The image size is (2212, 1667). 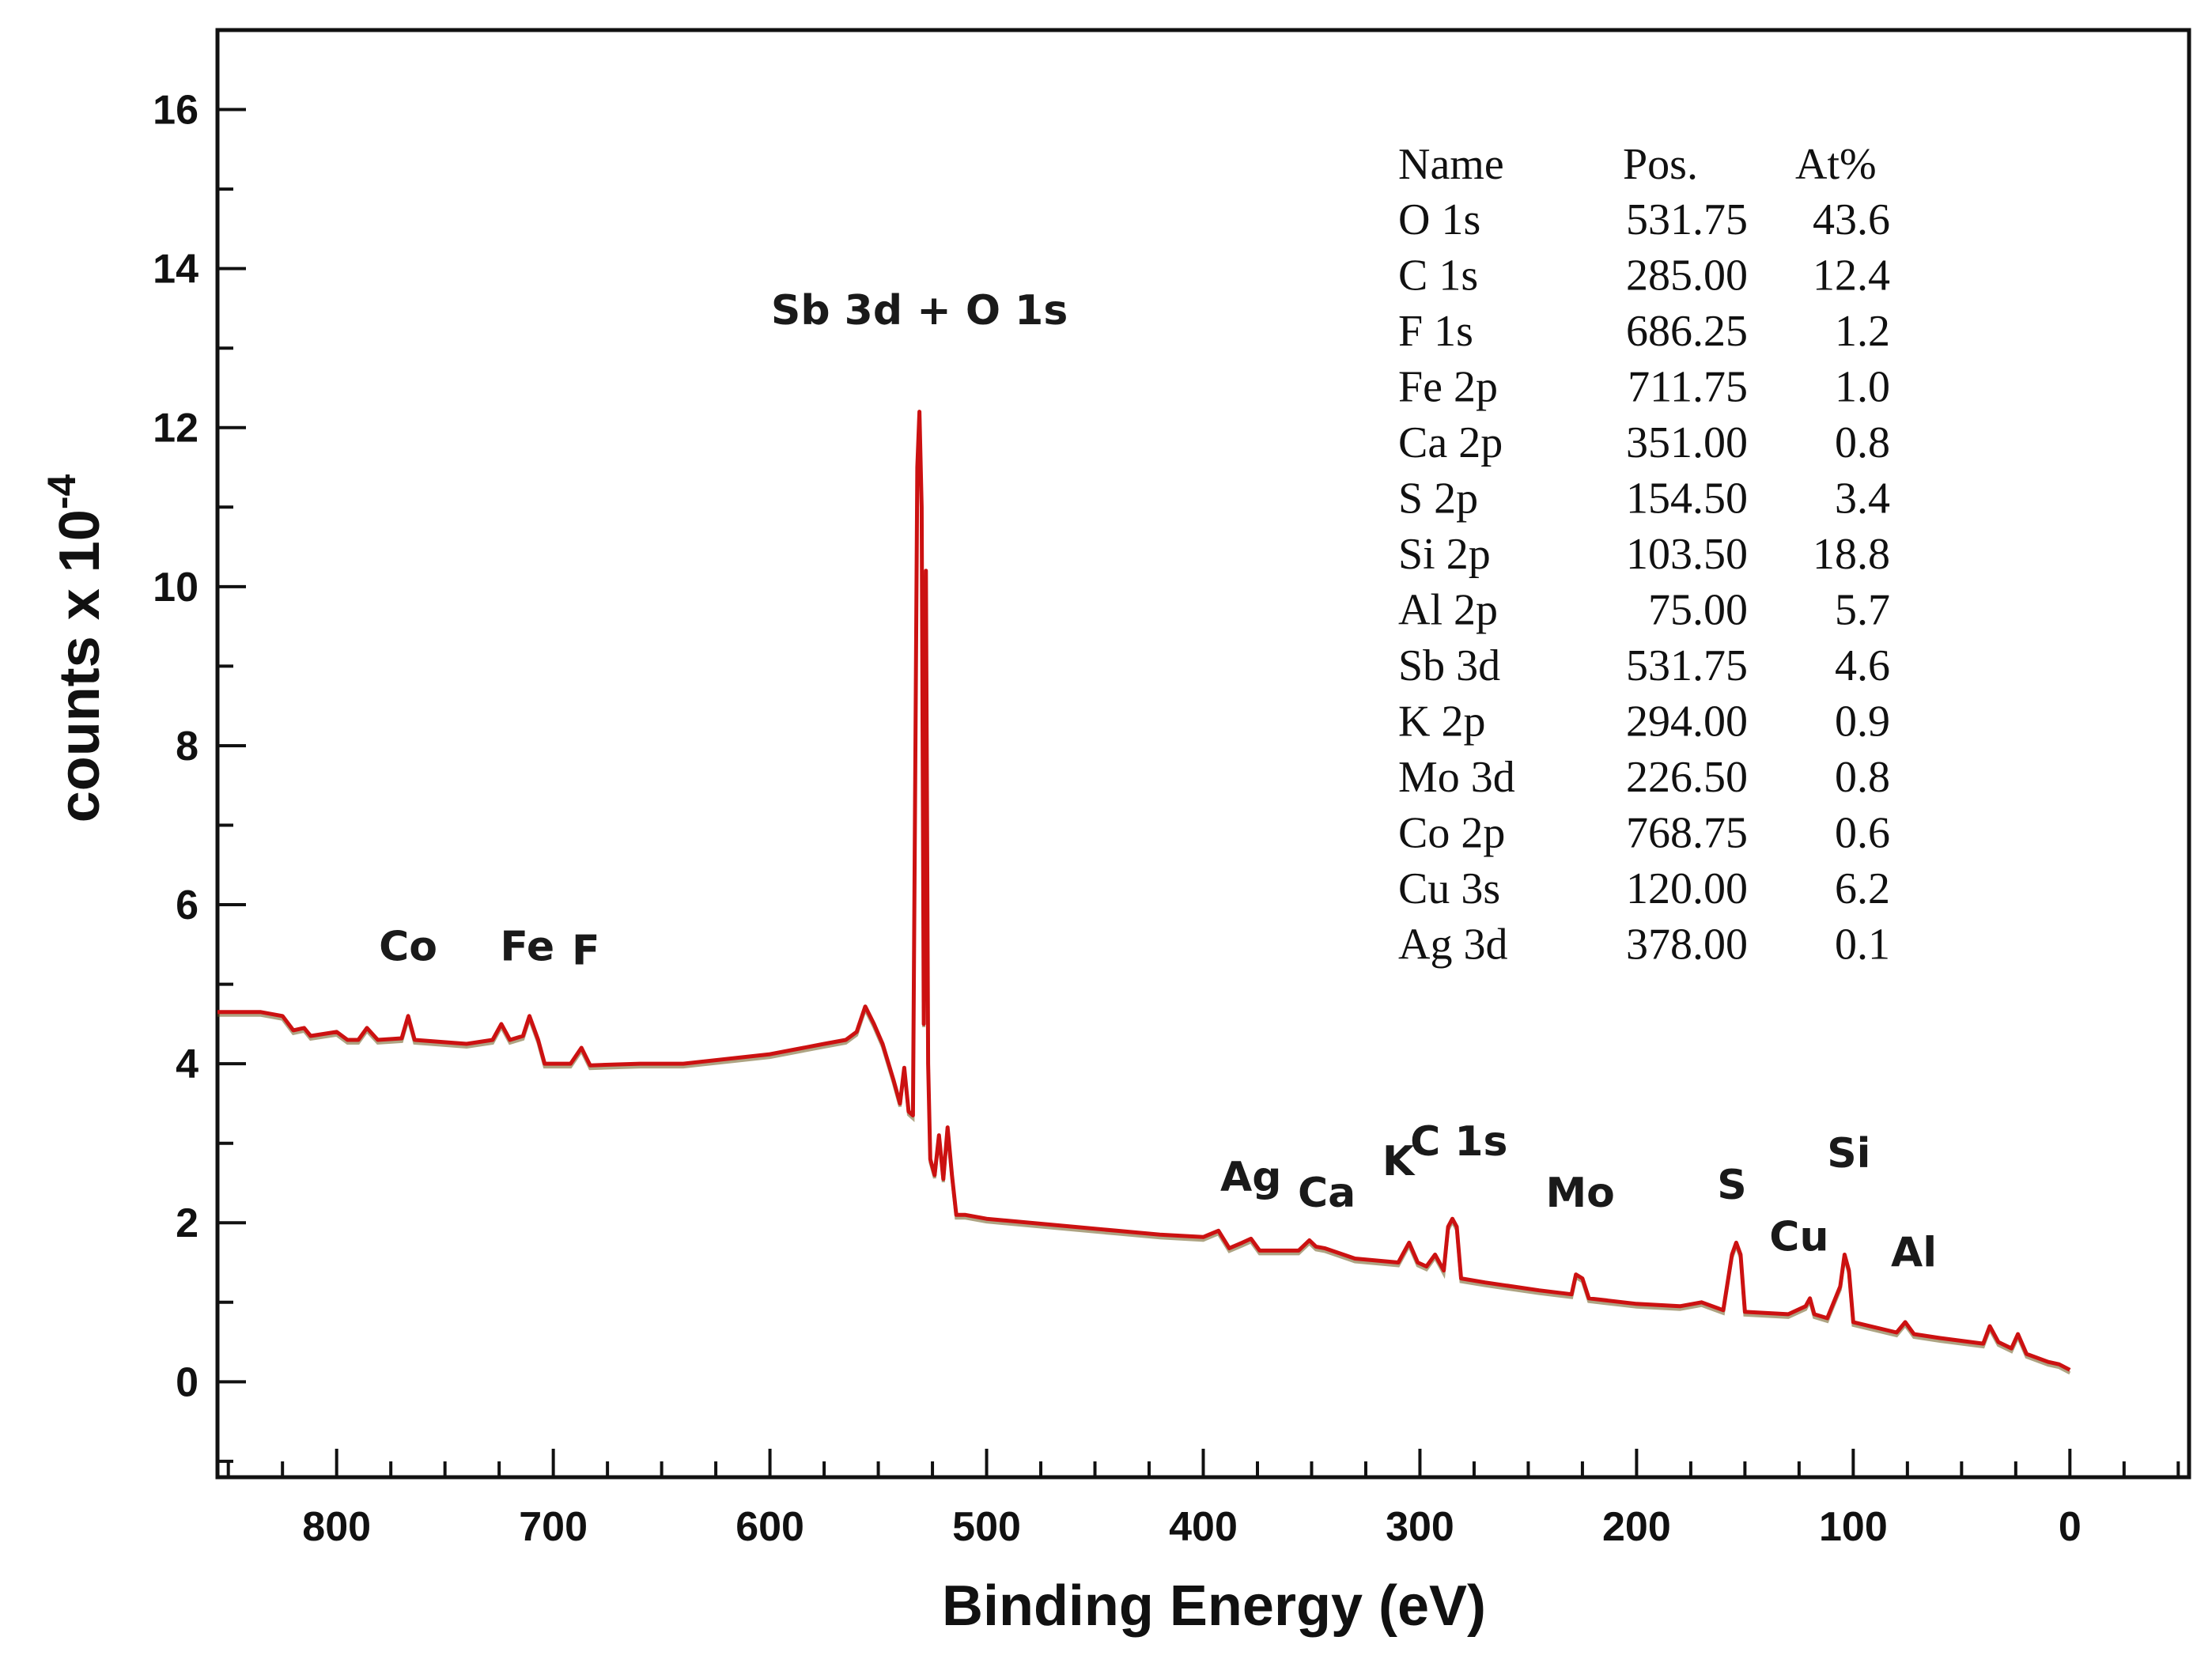 I want to click on table-header: Pos., so click(x=1660, y=164).